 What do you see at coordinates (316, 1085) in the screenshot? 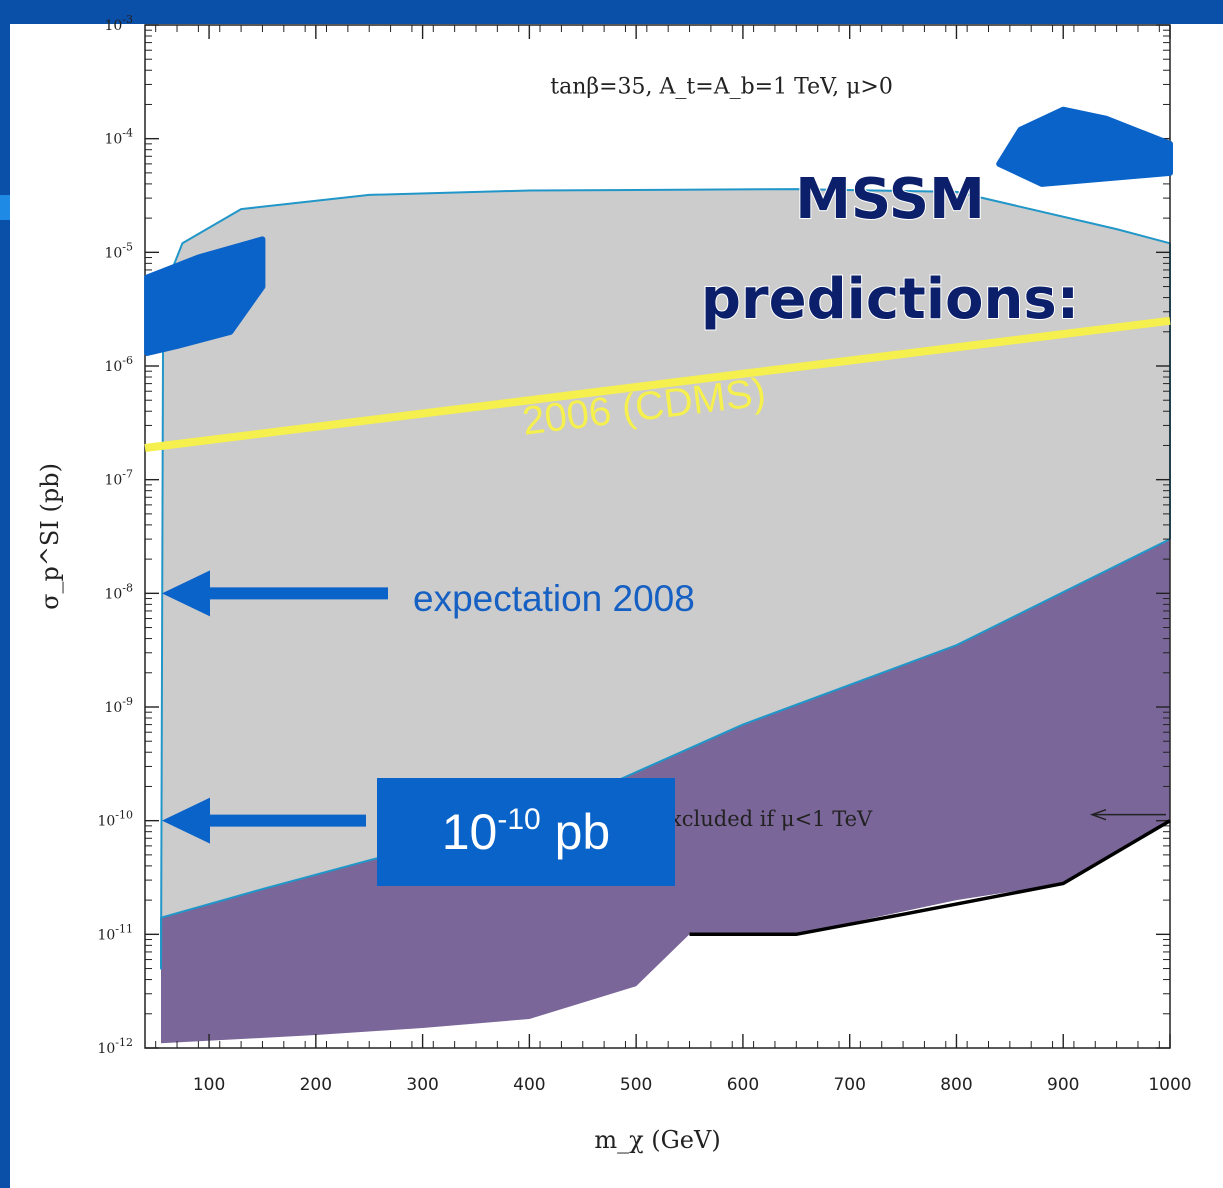
I see `x-tick-label: 200` at bounding box center [316, 1085].